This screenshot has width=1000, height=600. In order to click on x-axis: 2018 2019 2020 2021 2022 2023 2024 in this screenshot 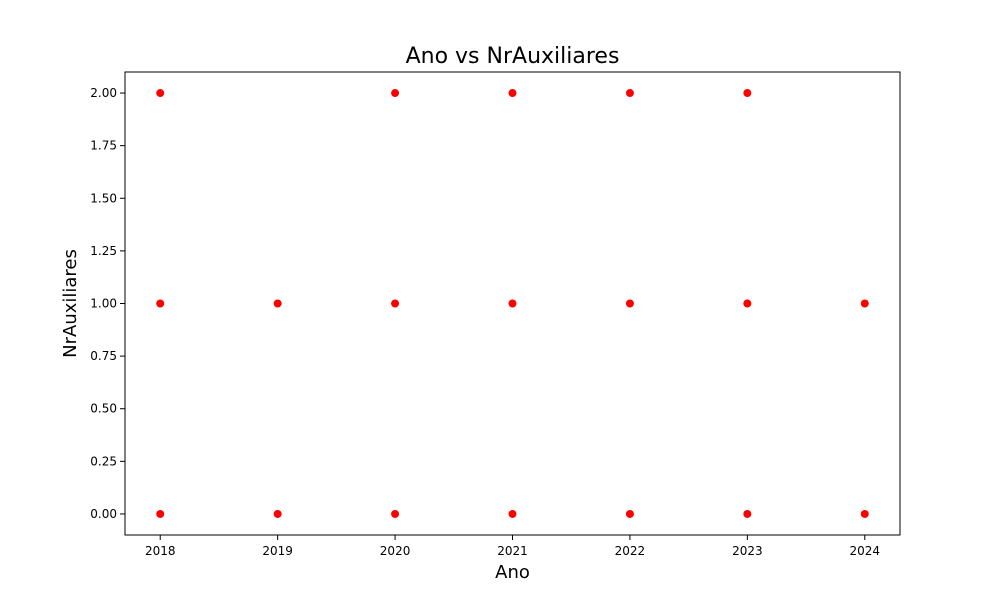, I will do `click(512, 546)`.